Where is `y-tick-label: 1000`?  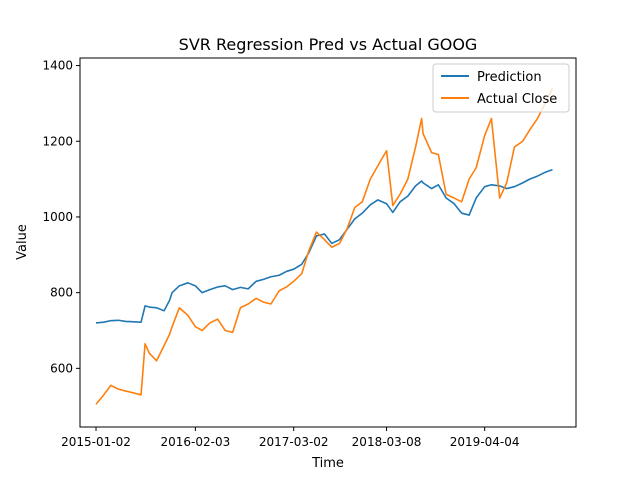
y-tick-label: 1000 is located at coordinates (57, 217).